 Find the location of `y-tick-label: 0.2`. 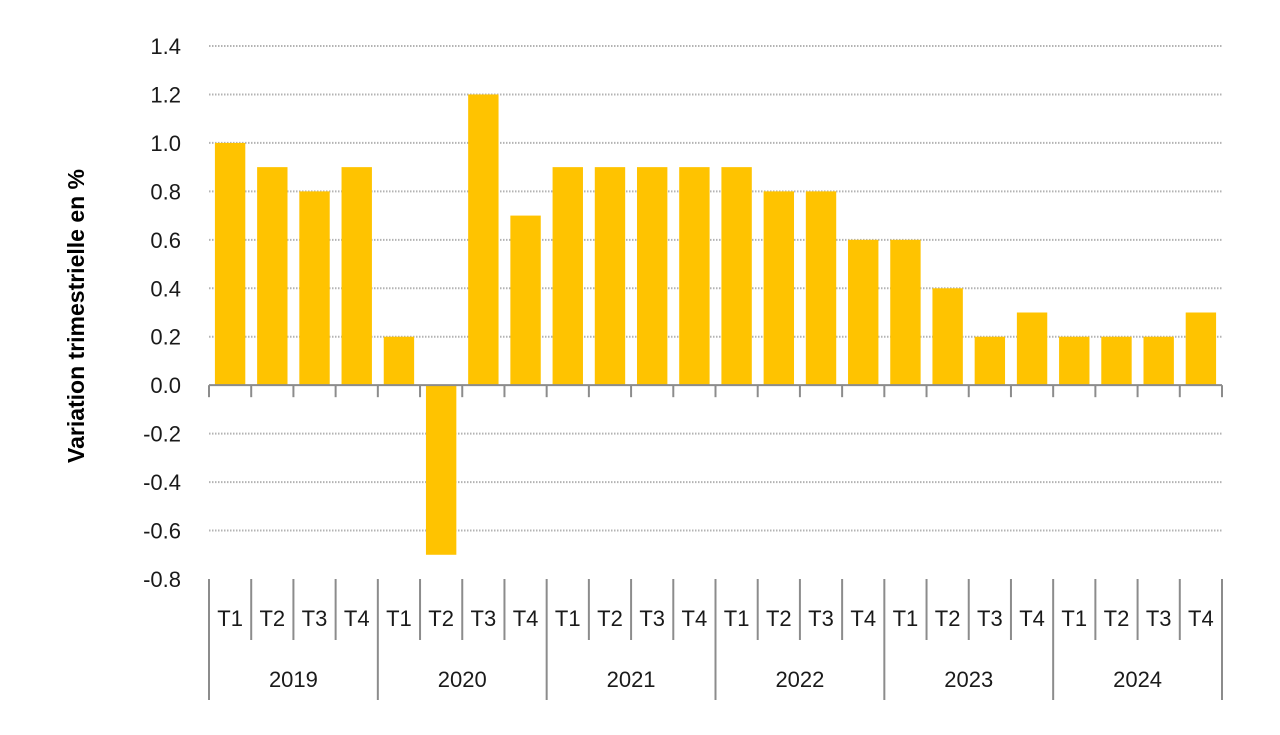

y-tick-label: 0.2 is located at coordinates (165, 337).